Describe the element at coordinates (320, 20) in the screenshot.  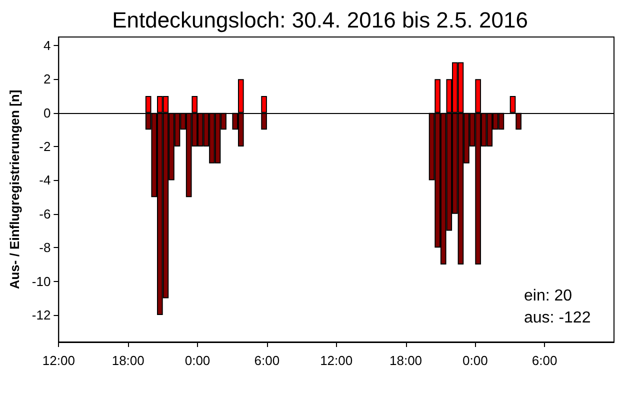
I see `chart-title: Entdeckungsloch: 30.4. 2016 bis 2.5. 2016` at that location.